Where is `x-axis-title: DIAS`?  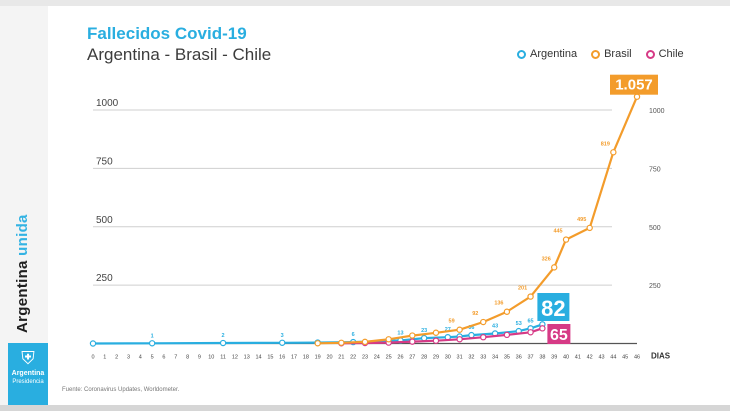
x-axis-title: DIAS is located at coordinates (661, 356).